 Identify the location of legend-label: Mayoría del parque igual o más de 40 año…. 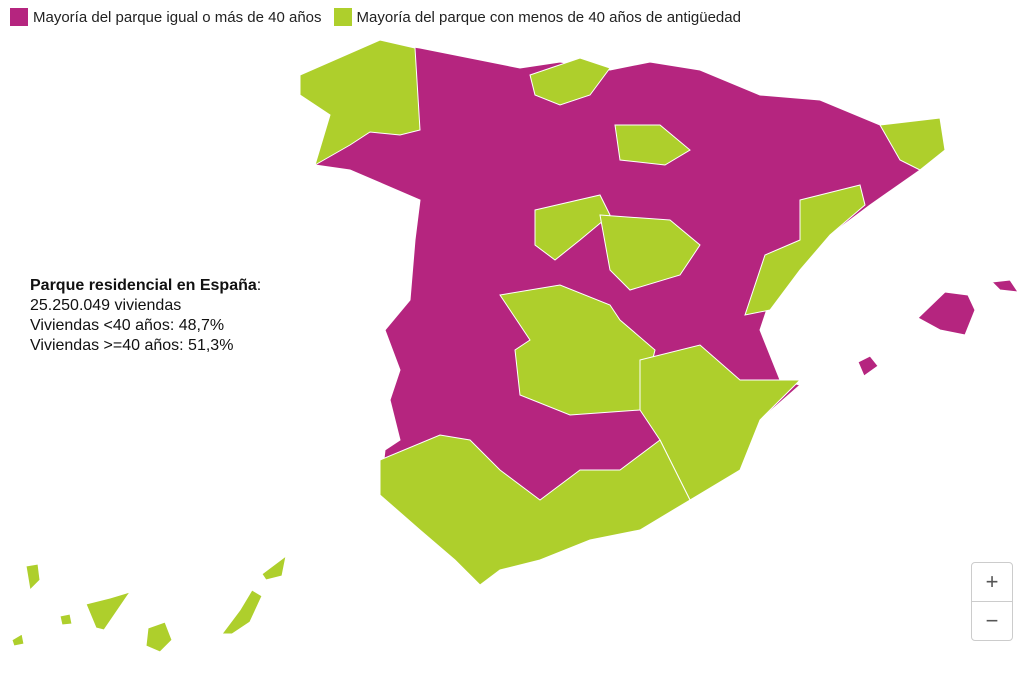
(177, 17).